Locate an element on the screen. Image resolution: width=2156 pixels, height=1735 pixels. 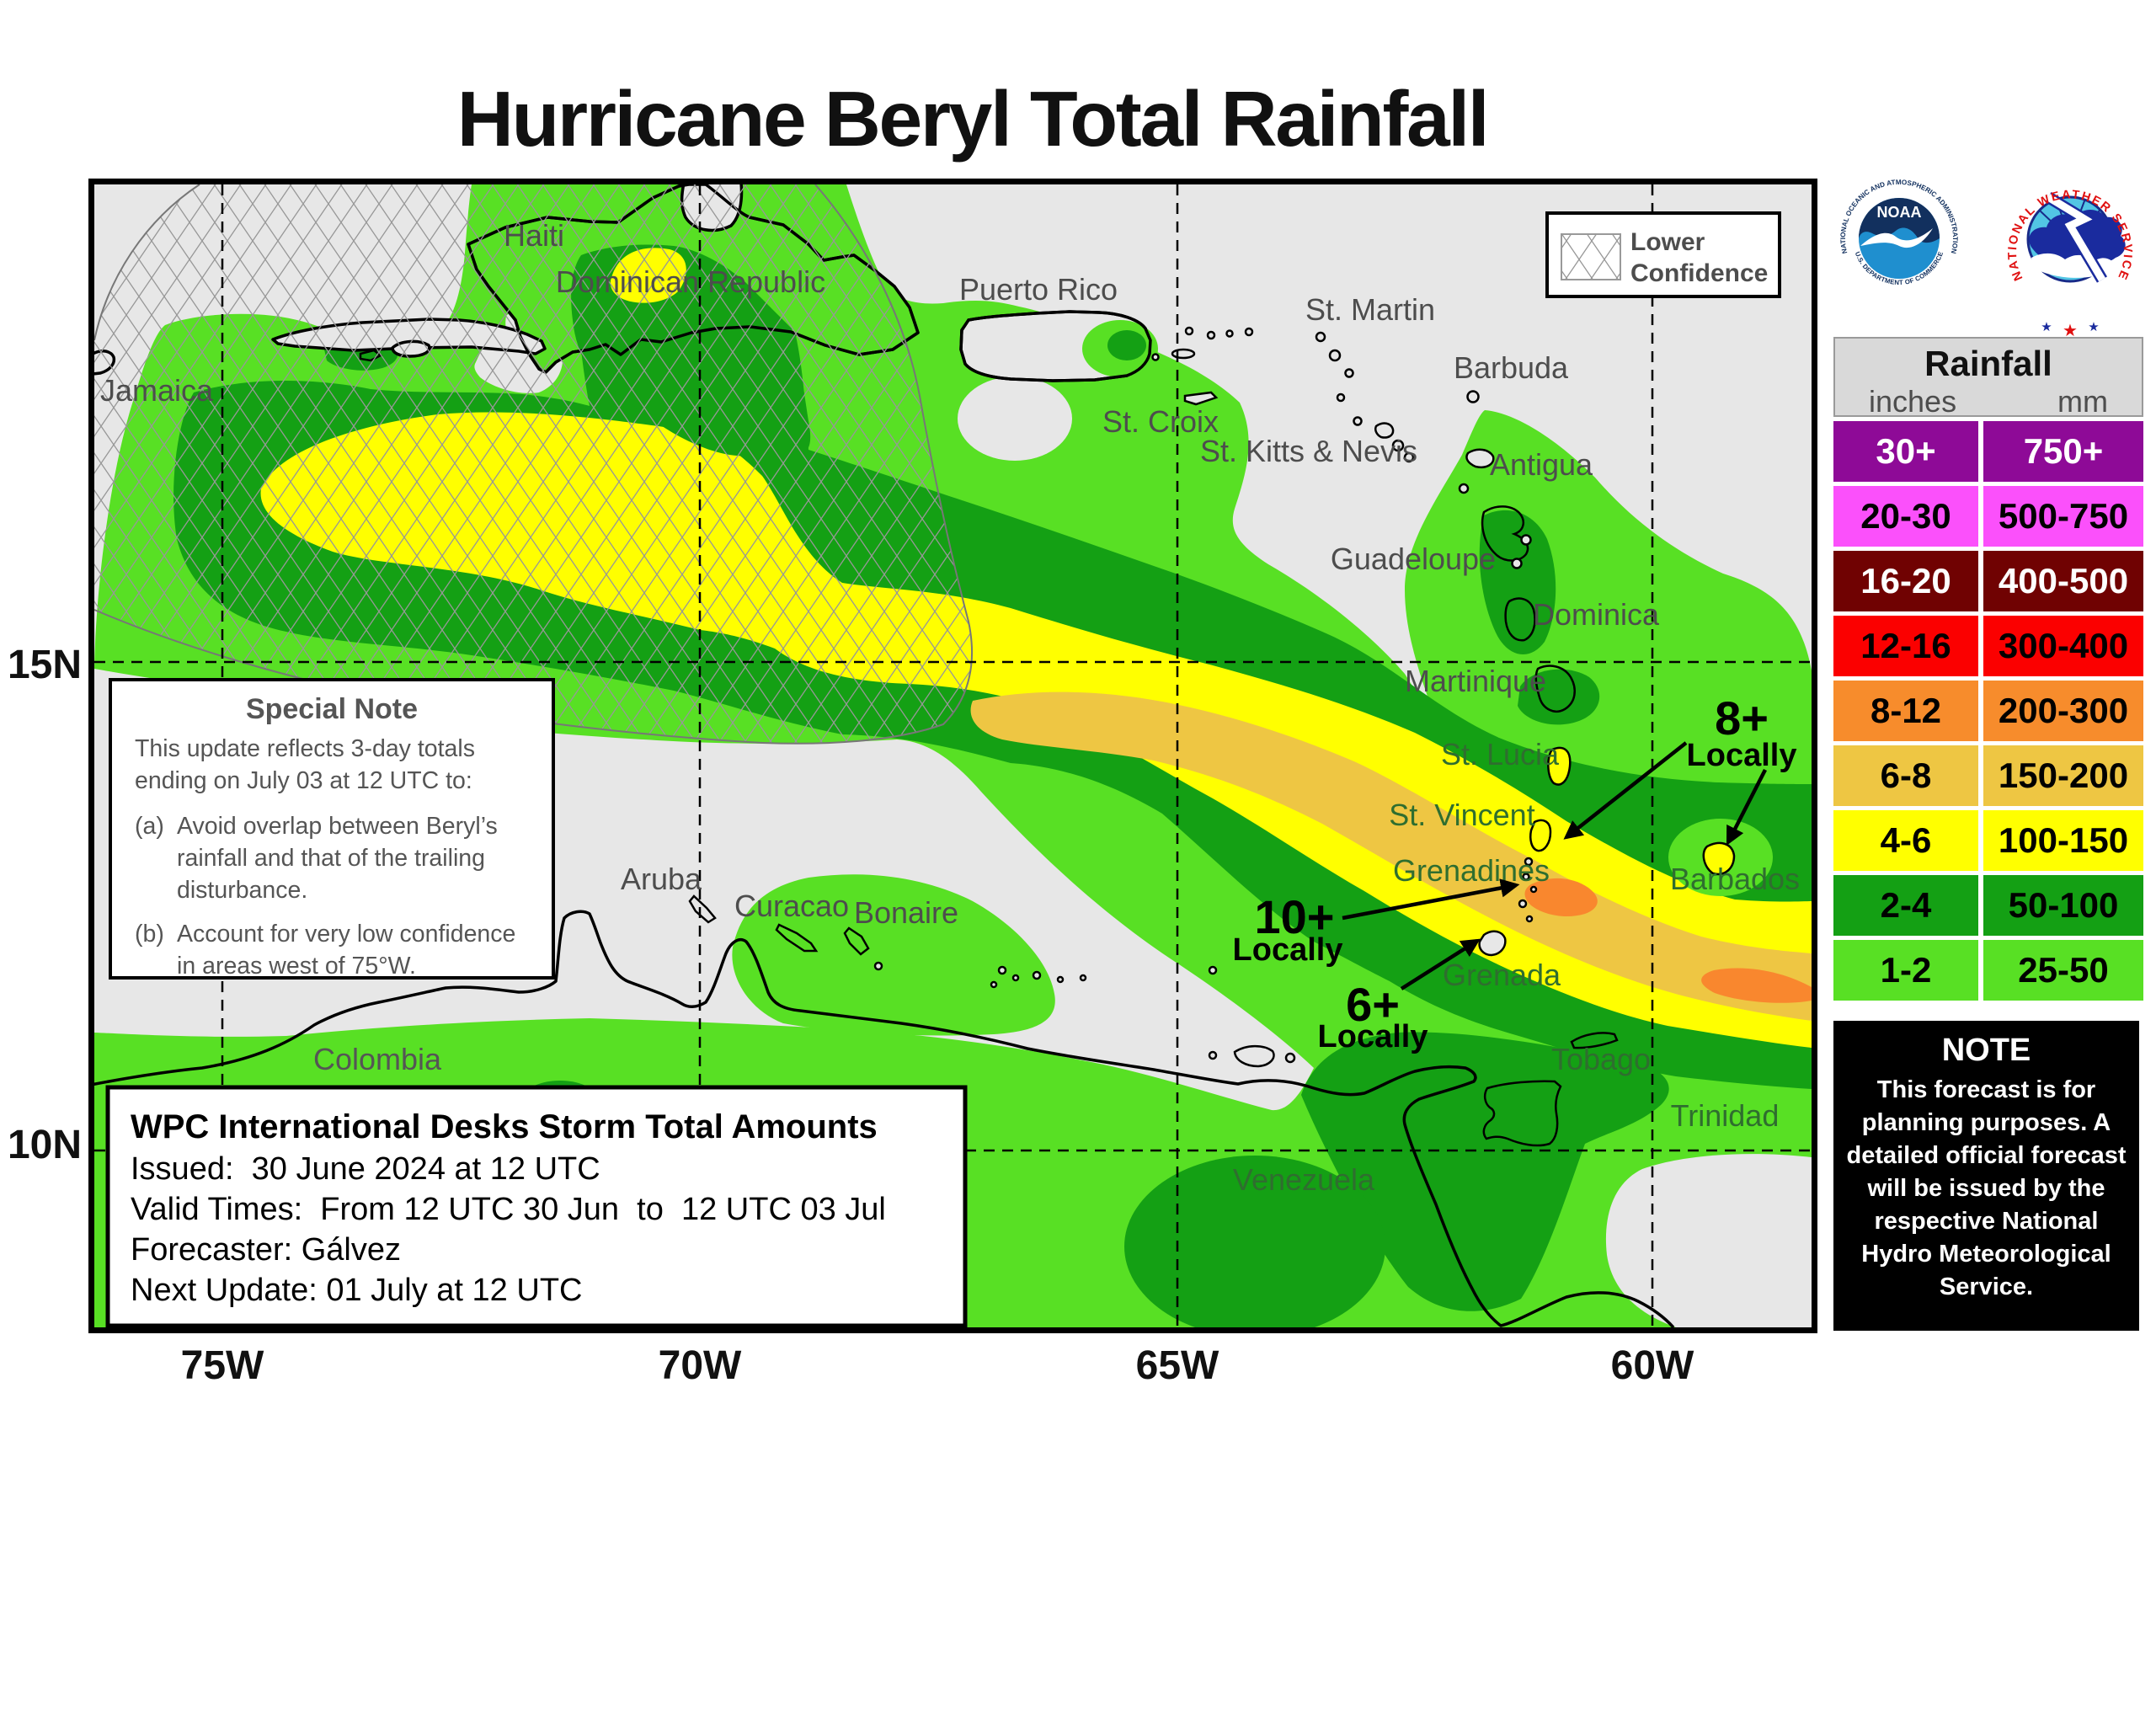
svg-text:rainfall and that of the trail: rainfall and that of the trailing is located at coordinates (331, 858).